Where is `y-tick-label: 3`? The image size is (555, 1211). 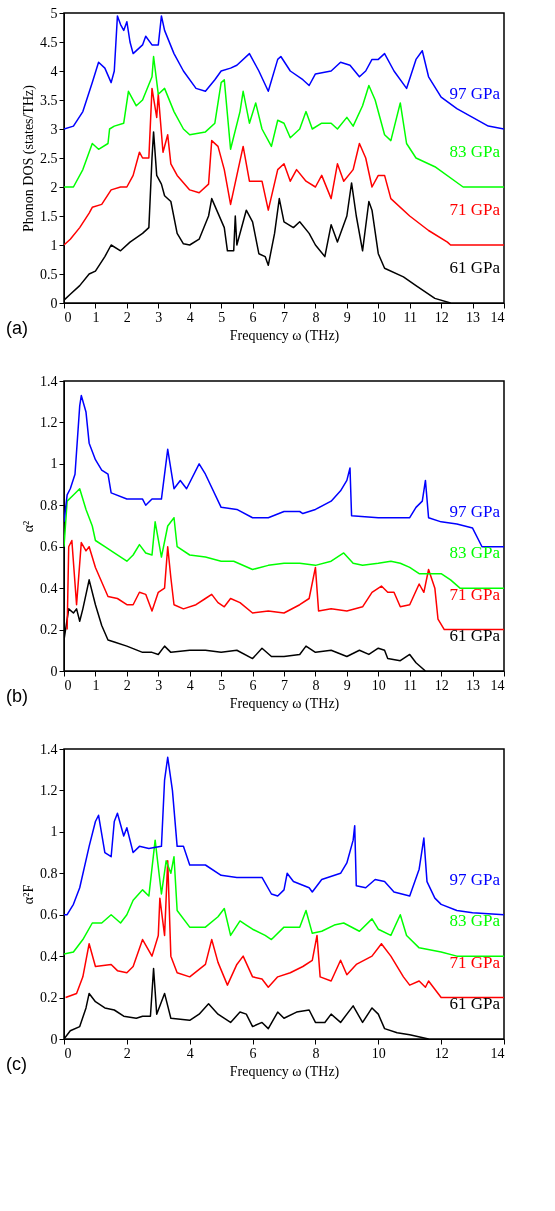
y-tick-label: 3 is located at coordinates (54, 129).